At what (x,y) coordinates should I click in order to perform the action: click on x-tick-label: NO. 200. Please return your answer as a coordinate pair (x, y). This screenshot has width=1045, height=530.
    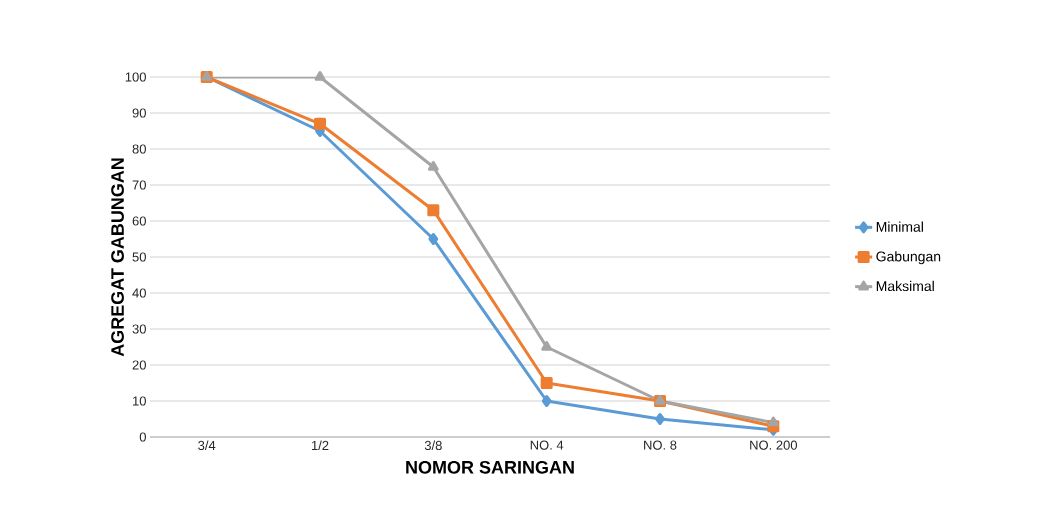
    Looking at the image, I should click on (774, 445).